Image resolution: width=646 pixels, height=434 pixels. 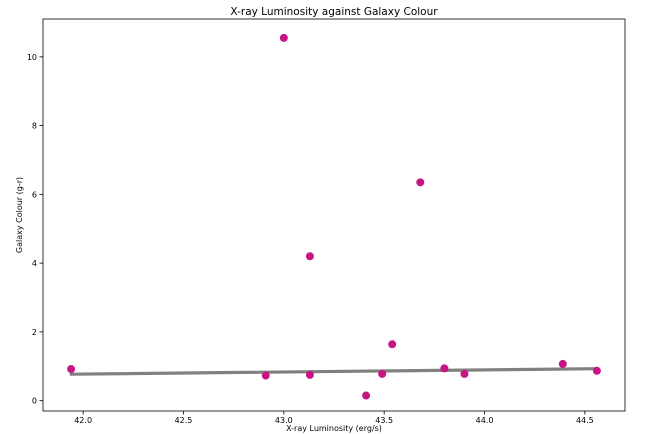 What do you see at coordinates (34, 194) in the screenshot?
I see `y-tick-label: 6` at bounding box center [34, 194].